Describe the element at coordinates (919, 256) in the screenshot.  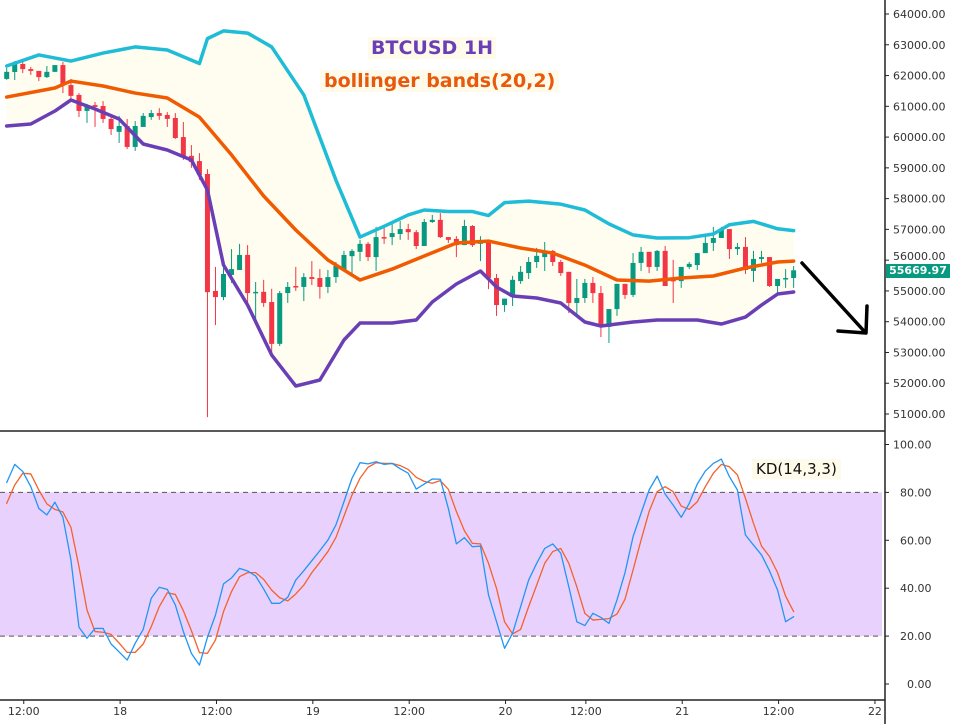
I see `price-tick-label: 56000.00` at that location.